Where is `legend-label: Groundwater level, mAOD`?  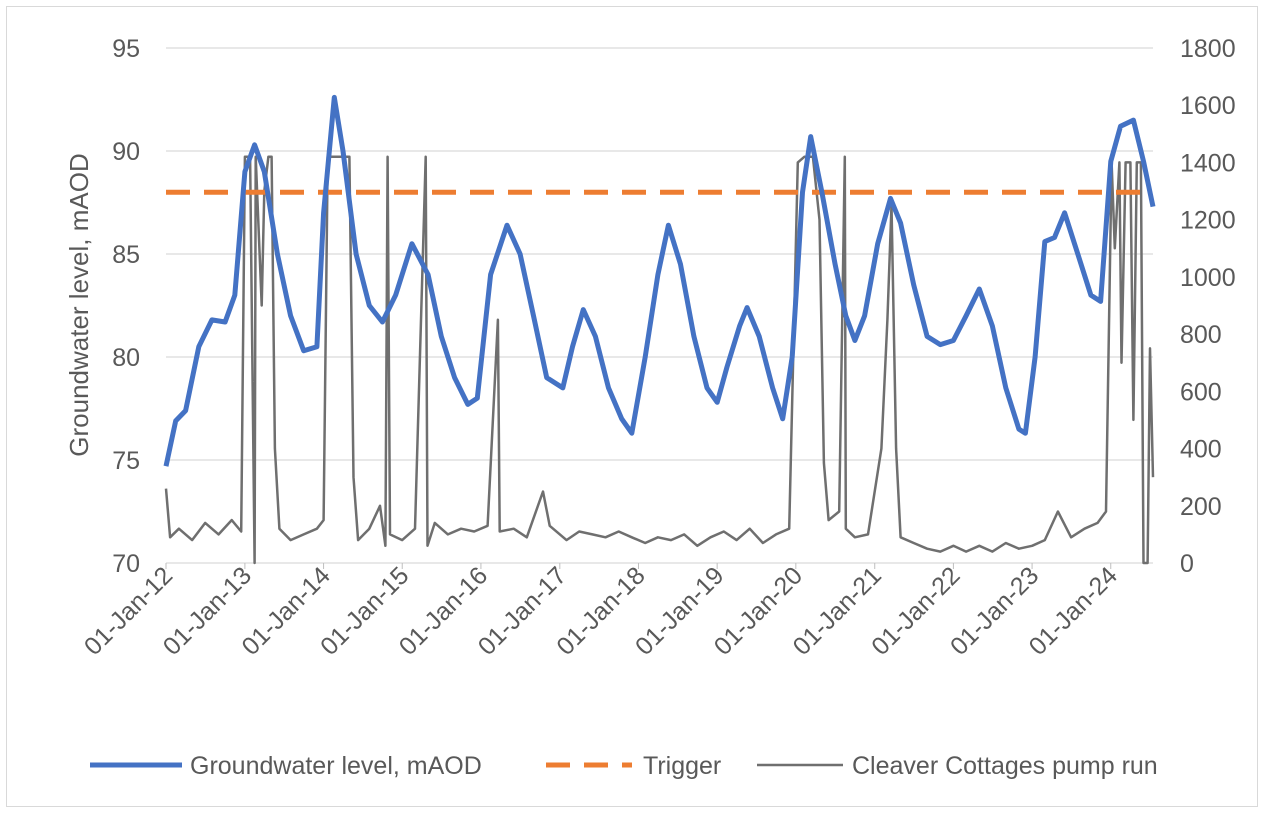
legend-label: Groundwater level, mAOD is located at coordinates (336, 766).